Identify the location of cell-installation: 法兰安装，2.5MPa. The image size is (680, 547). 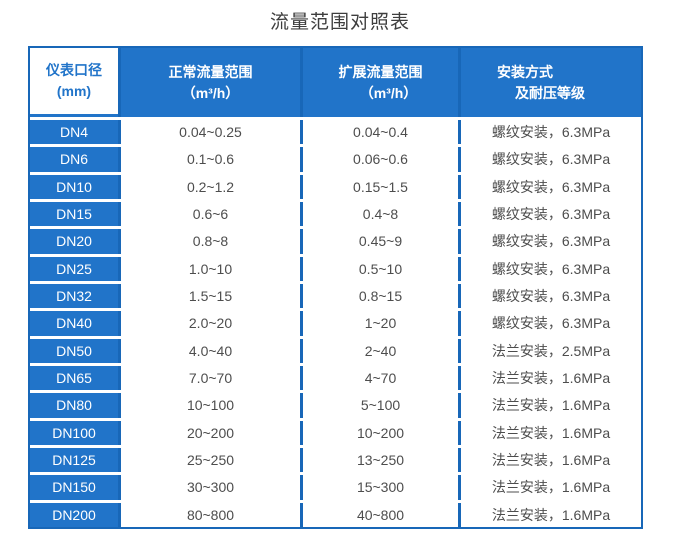
(549, 350).